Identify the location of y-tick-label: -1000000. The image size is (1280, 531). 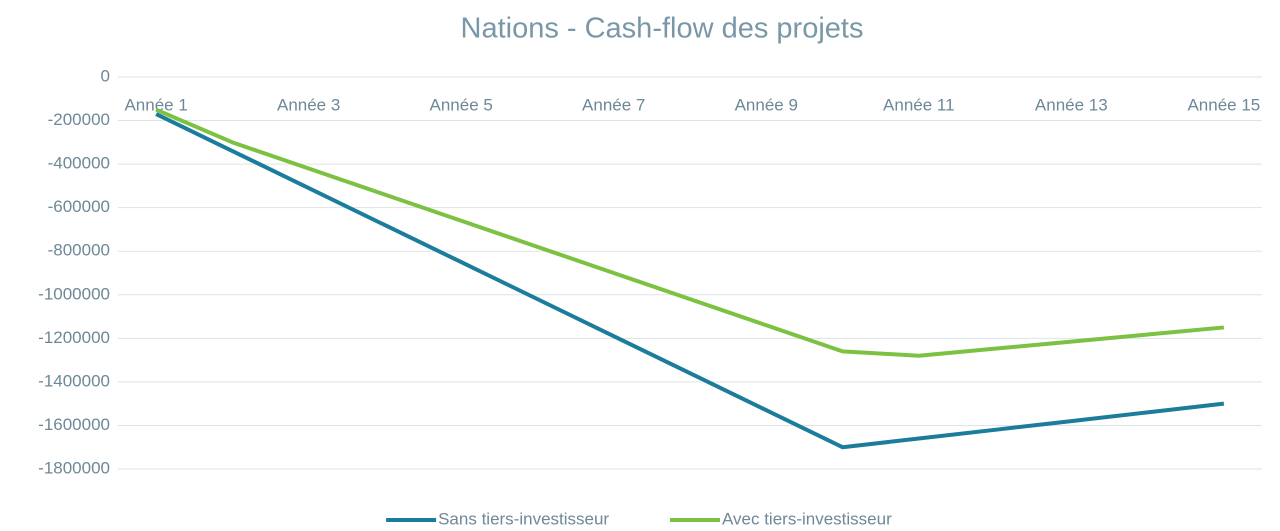
(74, 293).